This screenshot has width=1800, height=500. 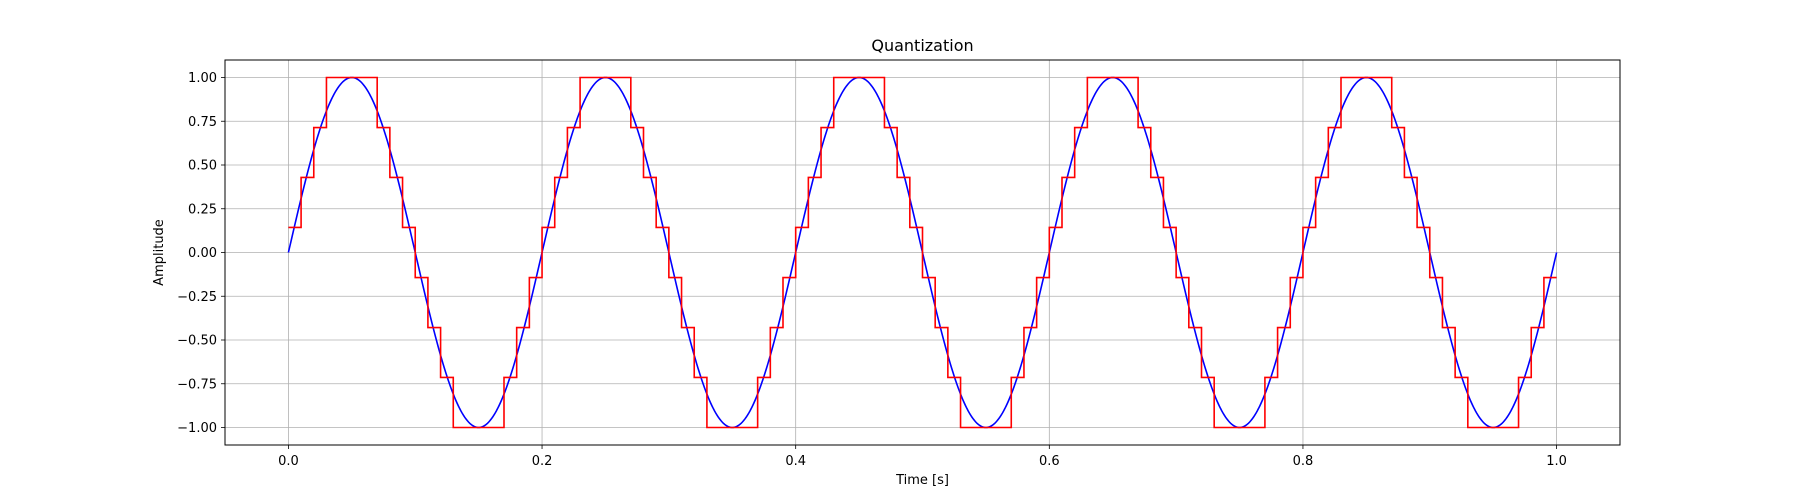 I want to click on x-axis-label: Time [s], so click(x=922, y=480).